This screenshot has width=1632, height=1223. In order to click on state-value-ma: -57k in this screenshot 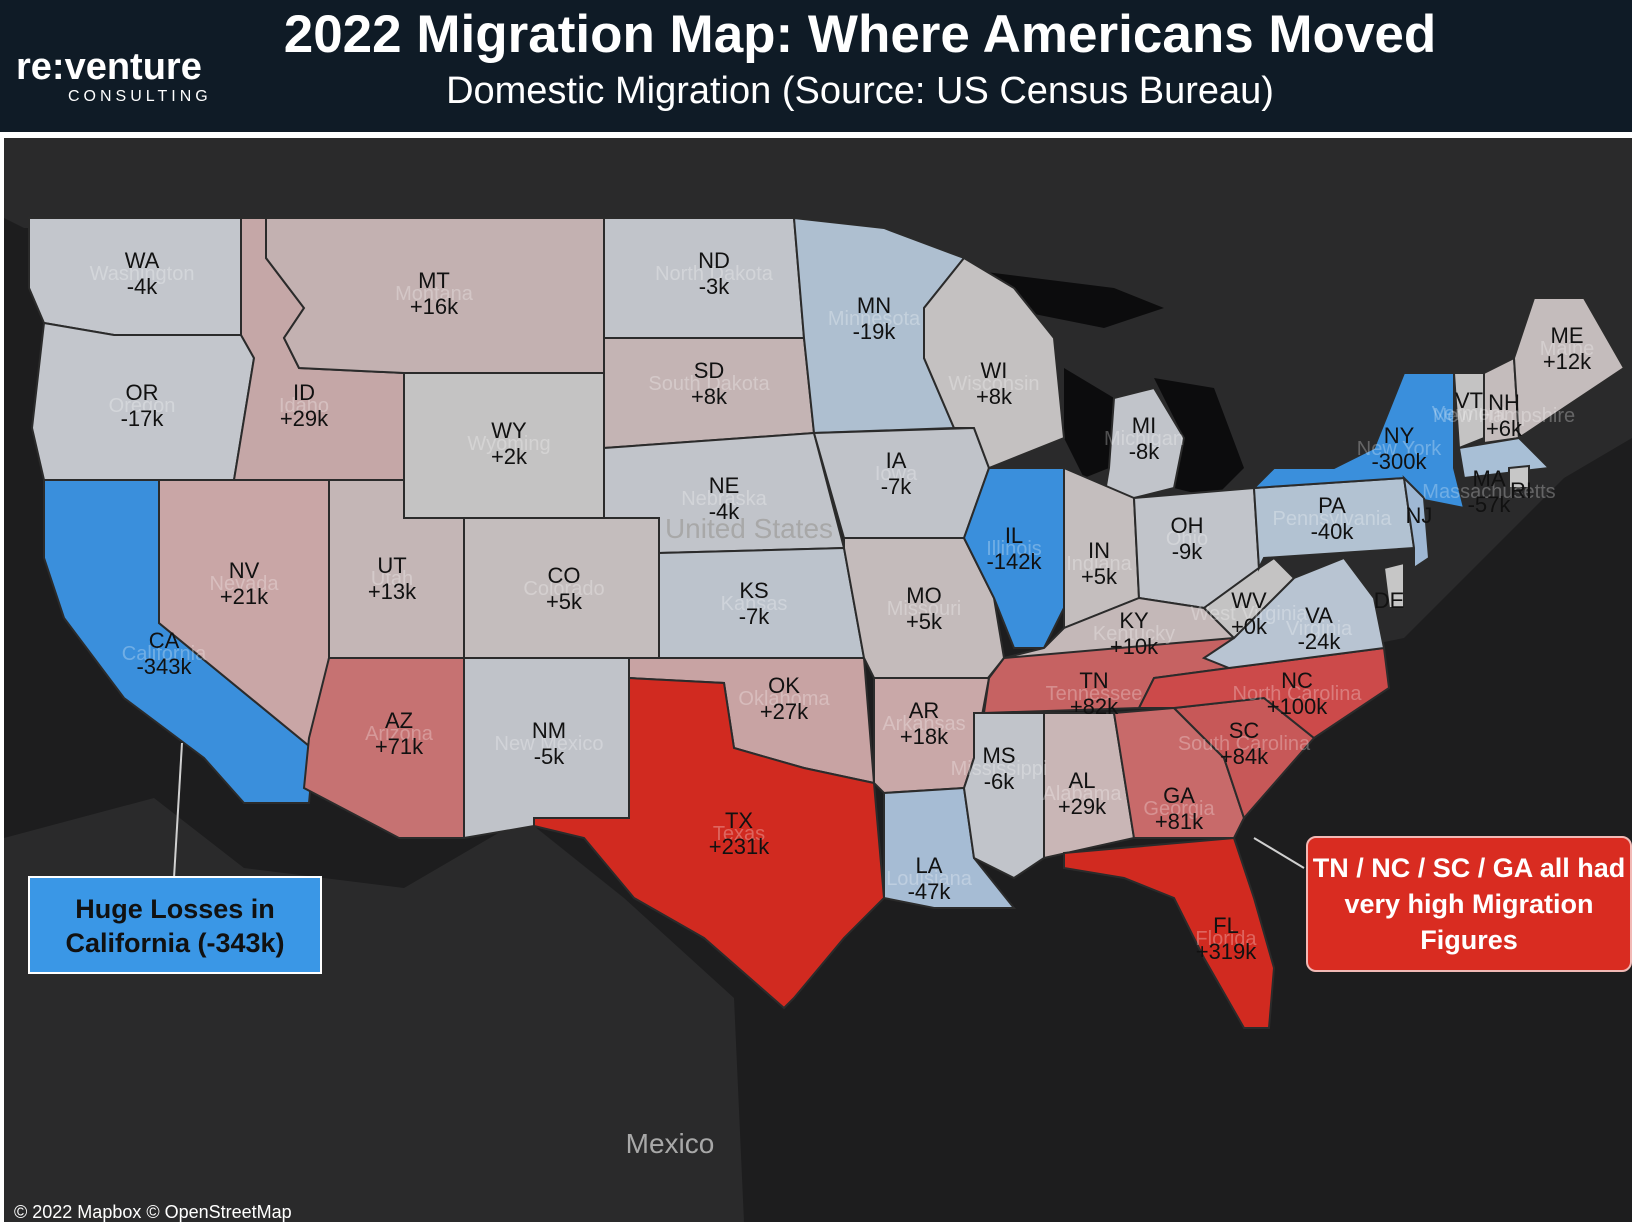, I will do `click(1490, 504)`.